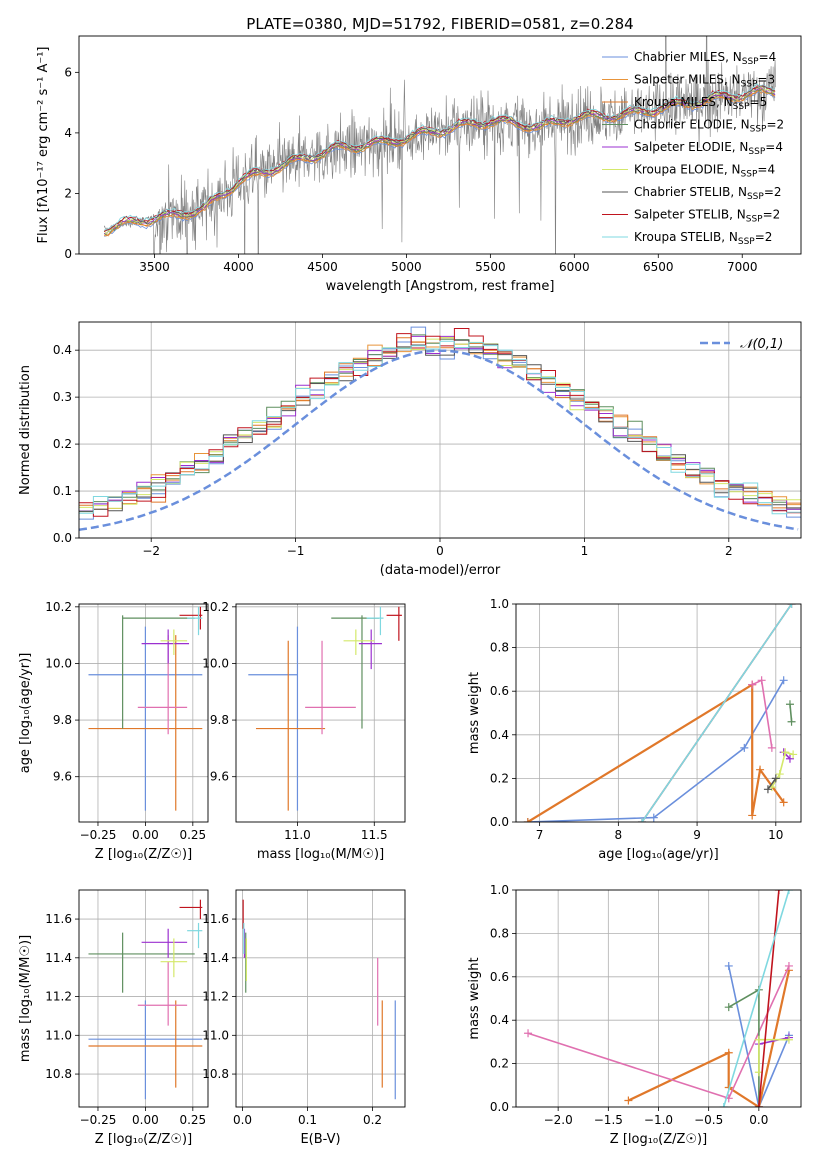 The image size is (819, 1170). I want to click on residuals-ytick-label: 0.4, so click(62, 350).